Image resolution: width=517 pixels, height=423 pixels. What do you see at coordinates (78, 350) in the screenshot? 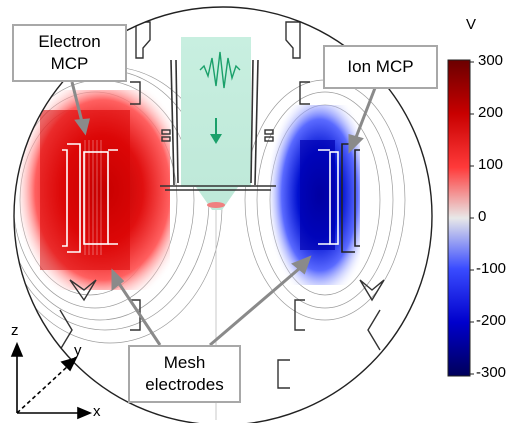
I see `axis-y-label: y` at bounding box center [78, 350].